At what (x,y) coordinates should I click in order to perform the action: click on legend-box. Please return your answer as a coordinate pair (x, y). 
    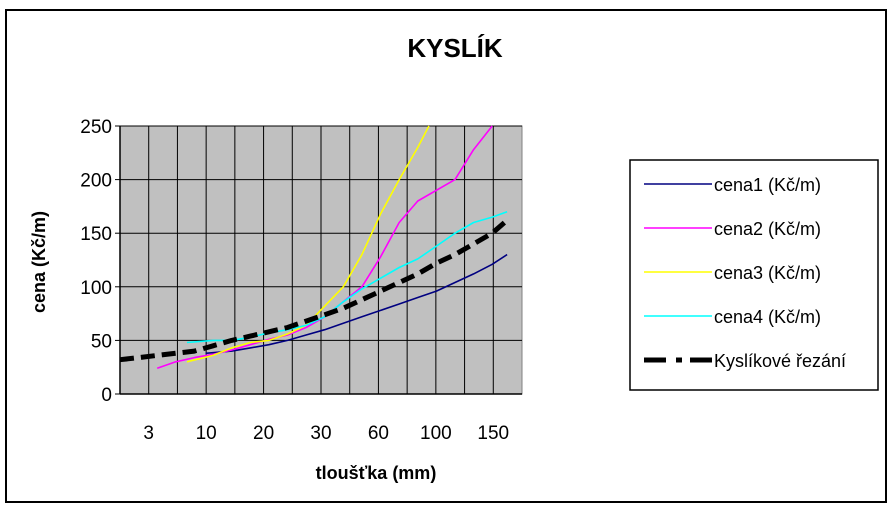
    Looking at the image, I should click on (754, 275).